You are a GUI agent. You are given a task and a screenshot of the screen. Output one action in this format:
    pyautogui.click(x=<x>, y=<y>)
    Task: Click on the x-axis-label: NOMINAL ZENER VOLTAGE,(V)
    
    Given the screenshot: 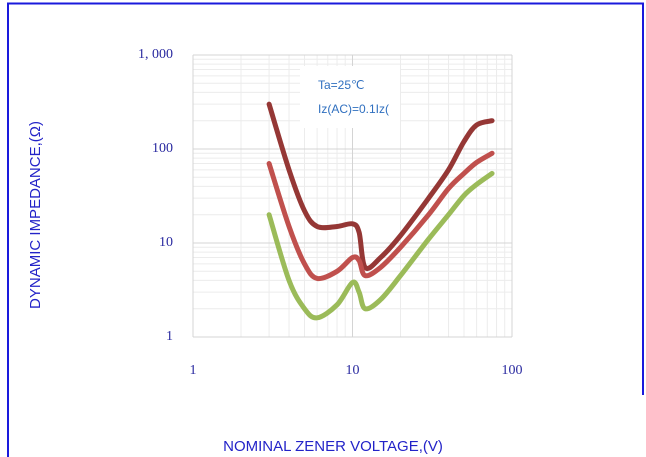 What is the action you would take?
    pyautogui.click(x=333, y=446)
    